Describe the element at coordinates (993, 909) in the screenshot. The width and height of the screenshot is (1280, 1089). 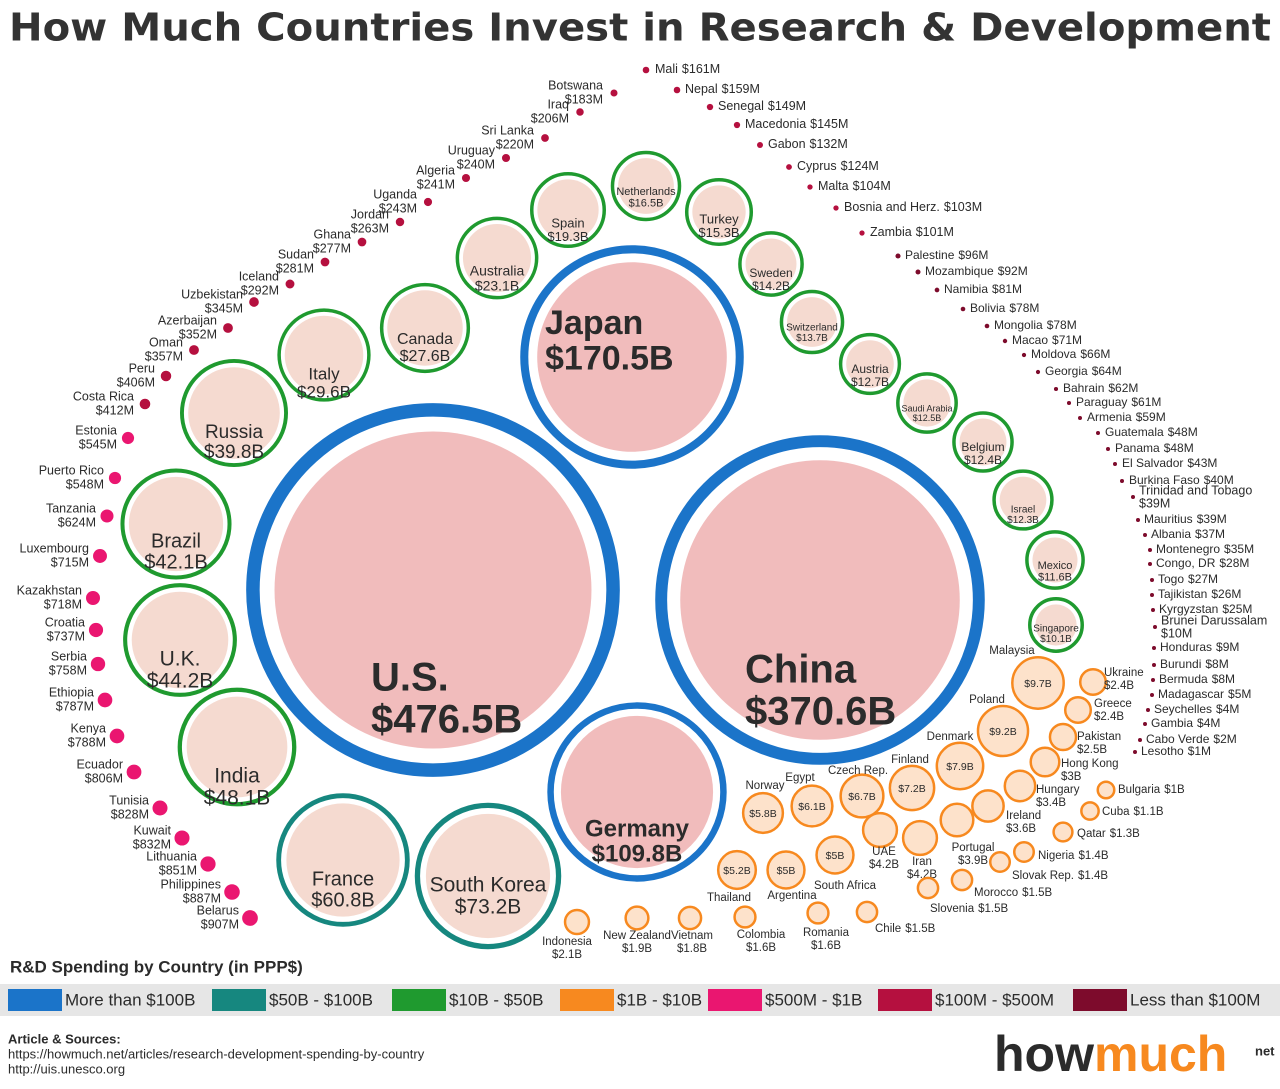
I see `value-label: $1.5B` at that location.